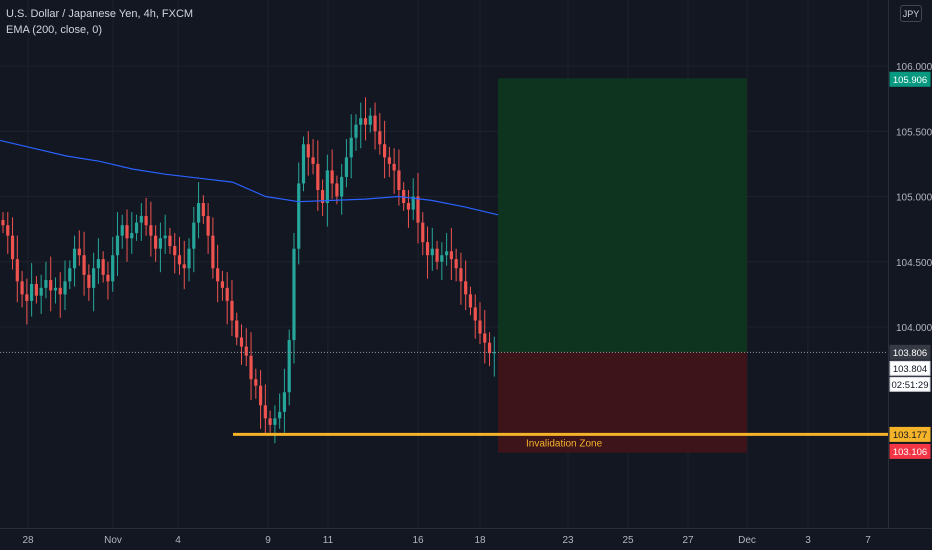 The height and width of the screenshot is (550, 932). What do you see at coordinates (911, 13) in the screenshot?
I see `currency-button: JPY` at bounding box center [911, 13].